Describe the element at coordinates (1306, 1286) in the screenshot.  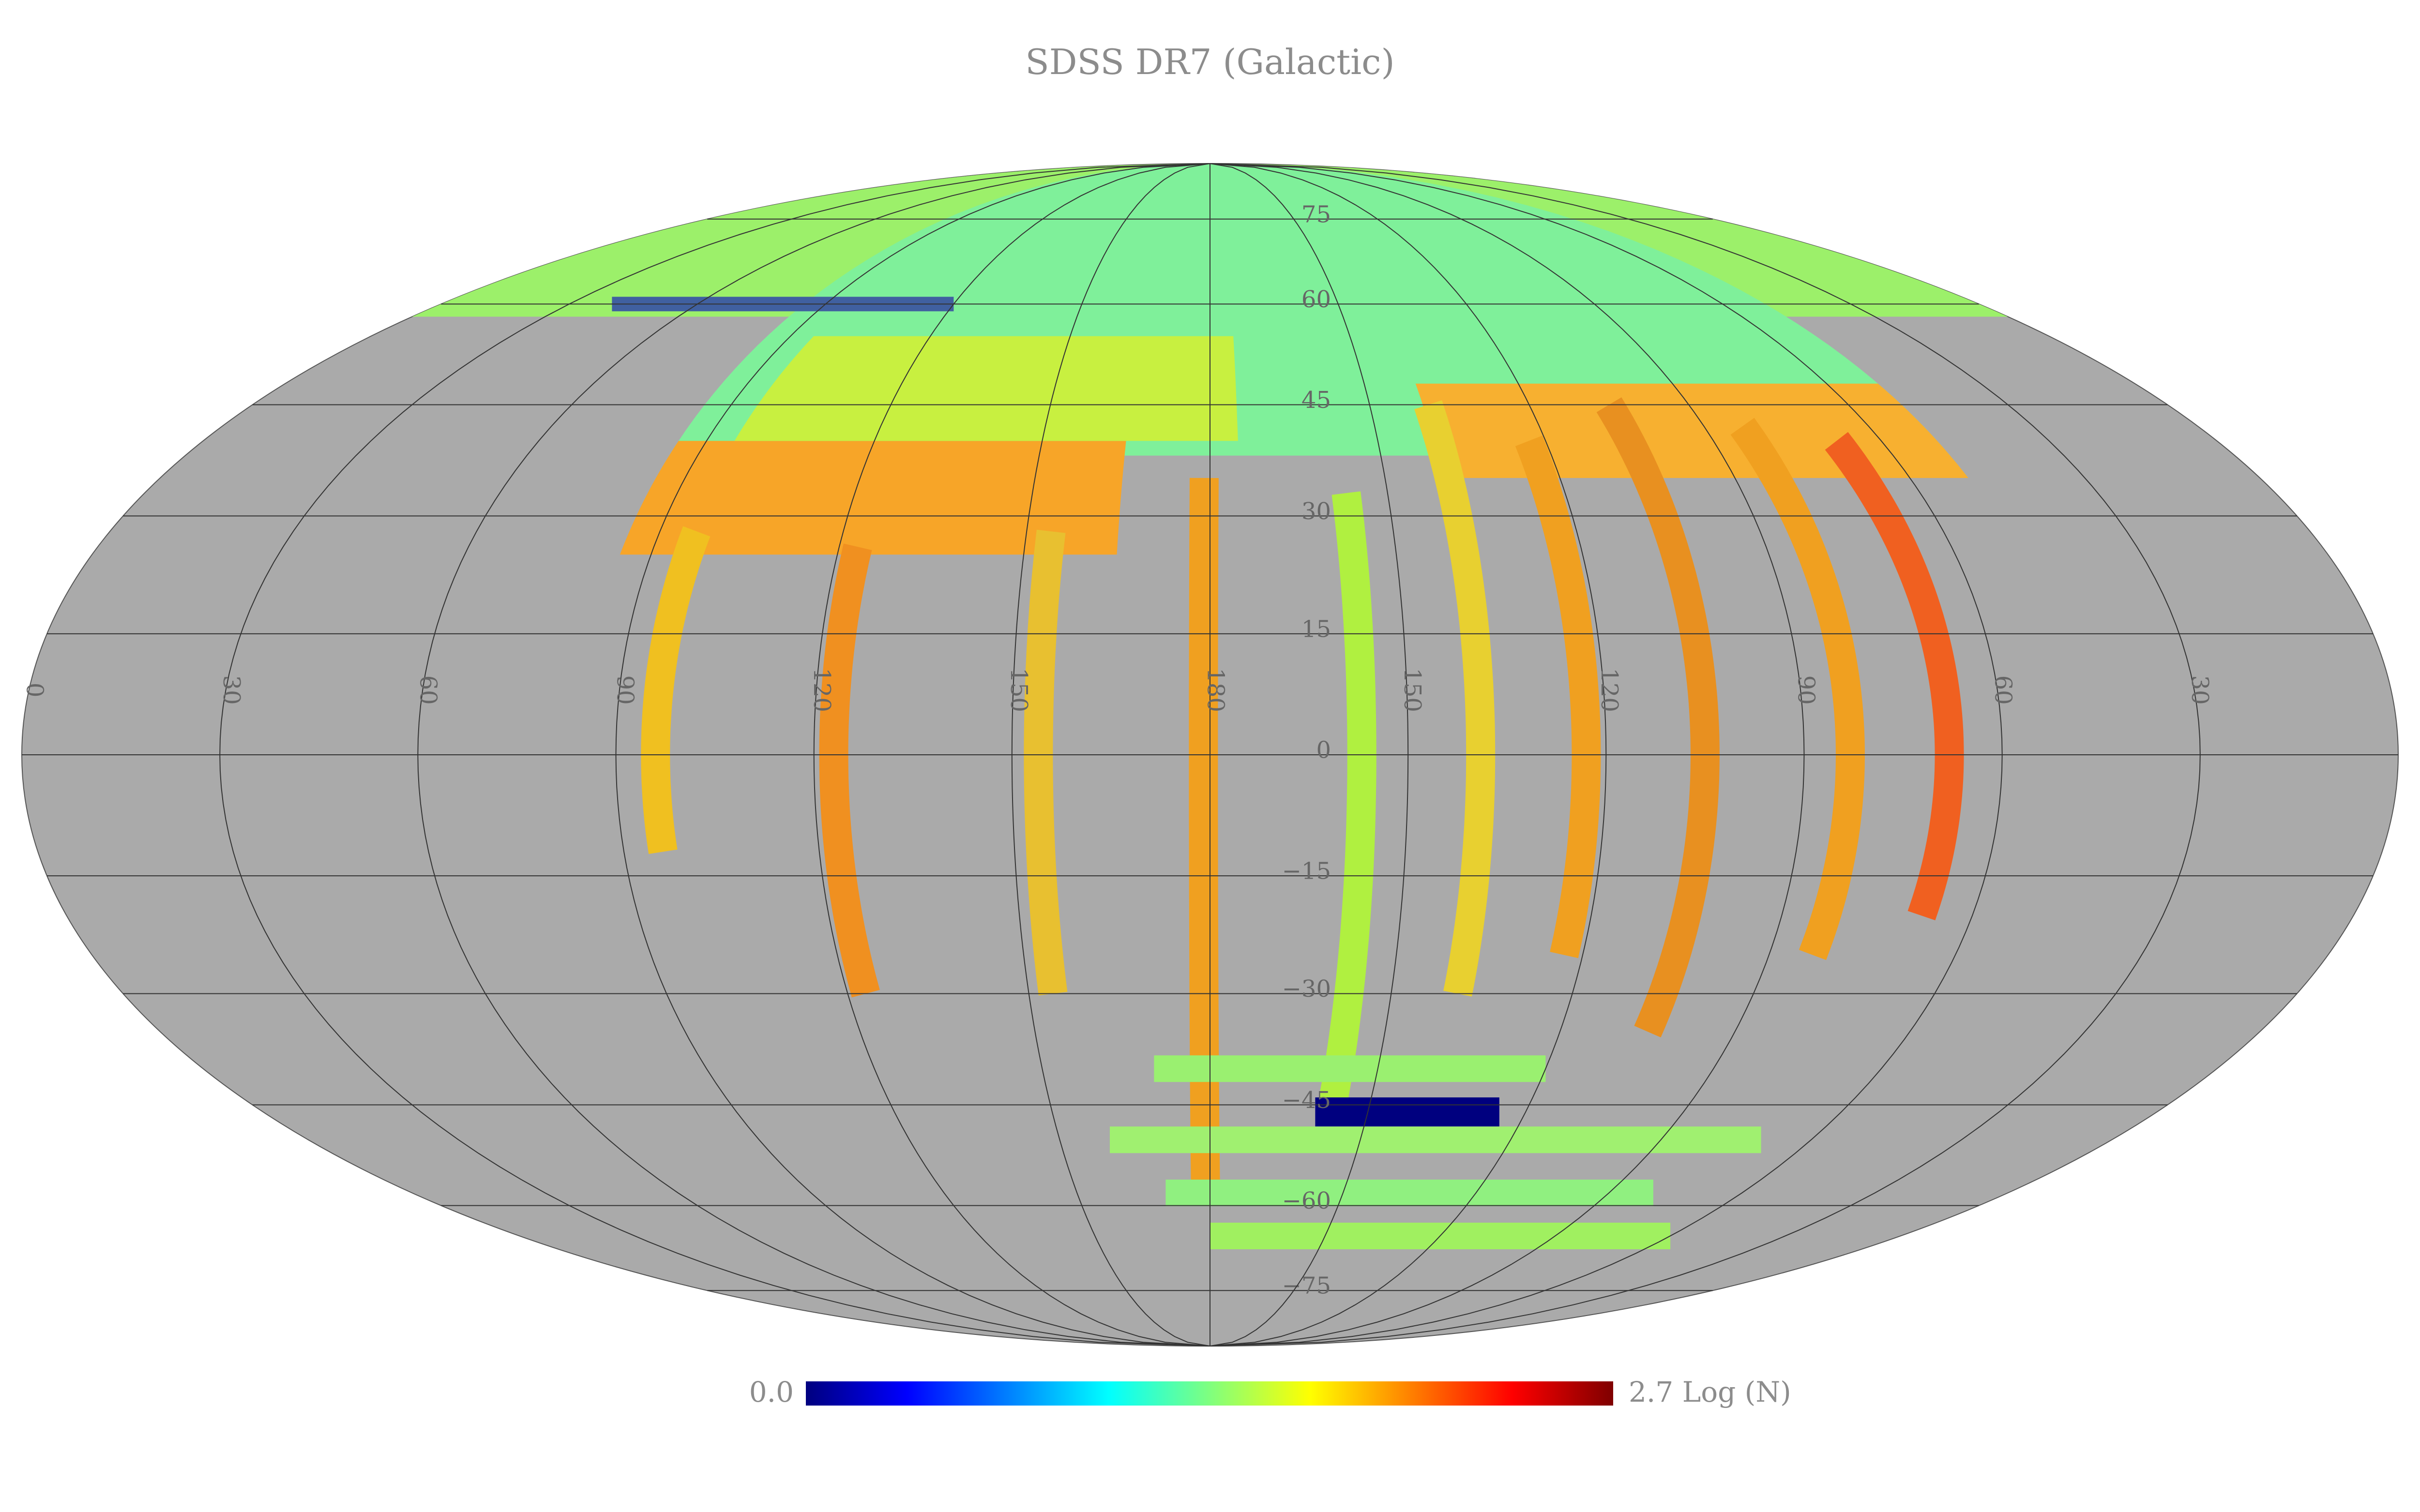
I see `latitude-label: −75` at that location.